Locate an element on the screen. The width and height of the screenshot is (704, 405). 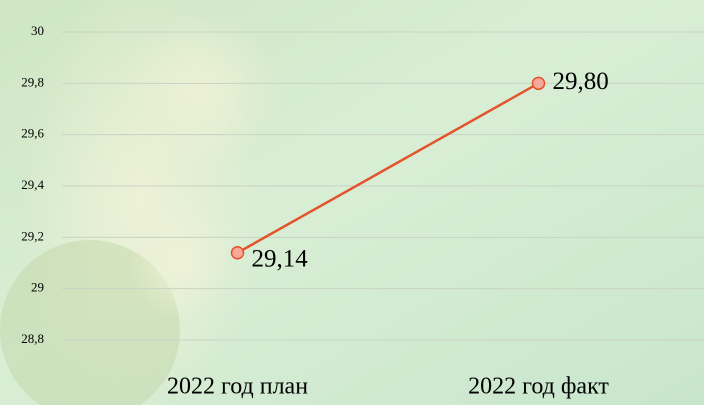
y-tick-label: 29,4 is located at coordinates (32, 184).